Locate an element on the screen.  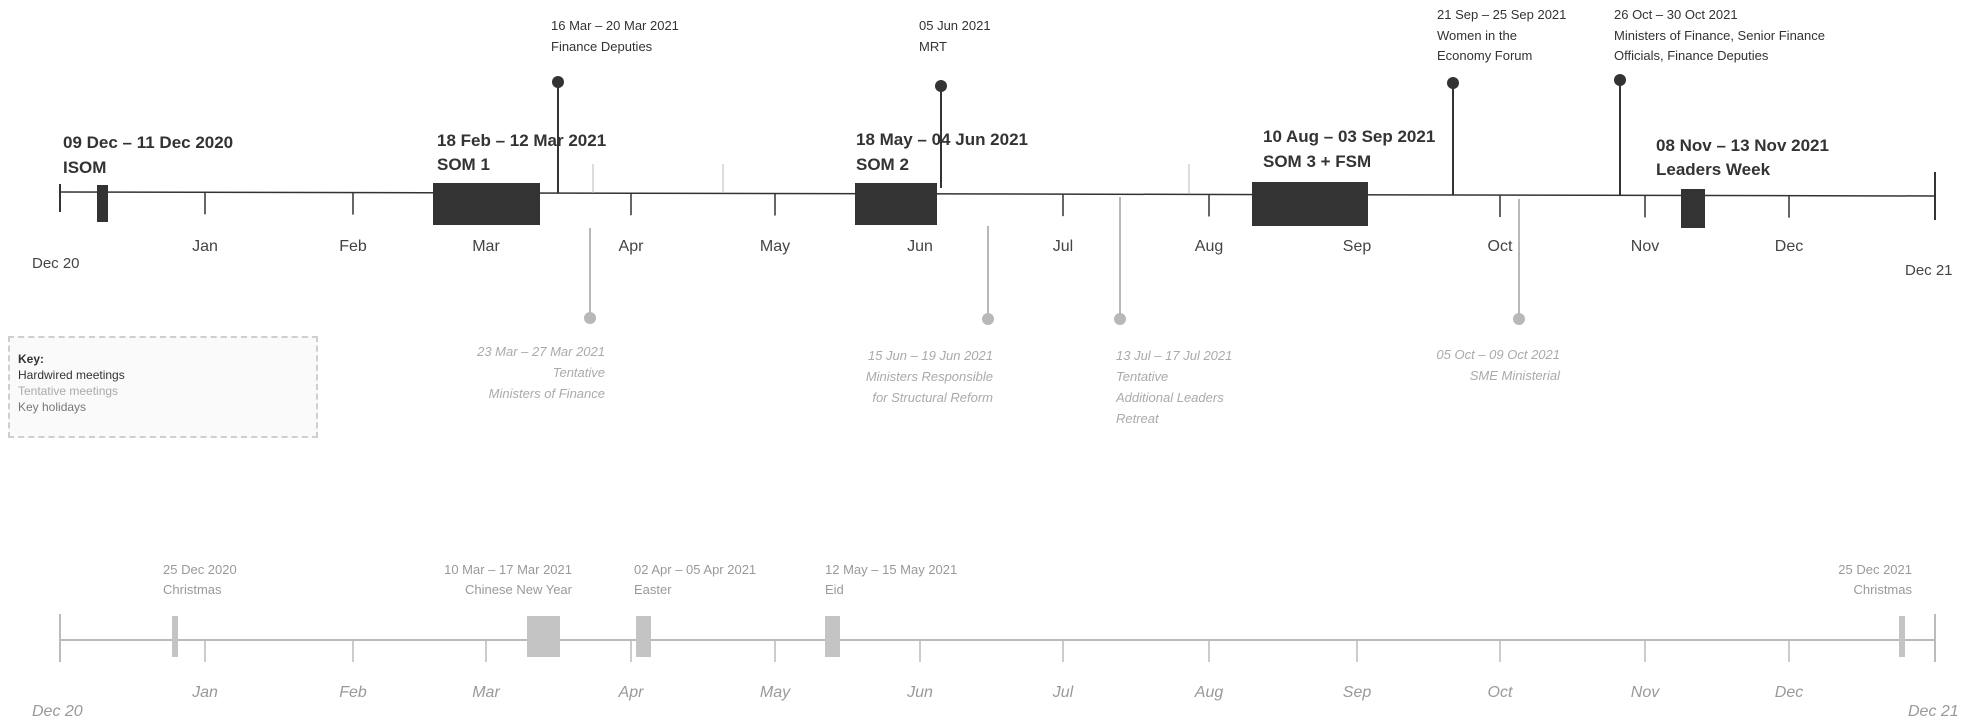
holiday-month-label: Feb is located at coordinates (353, 692).